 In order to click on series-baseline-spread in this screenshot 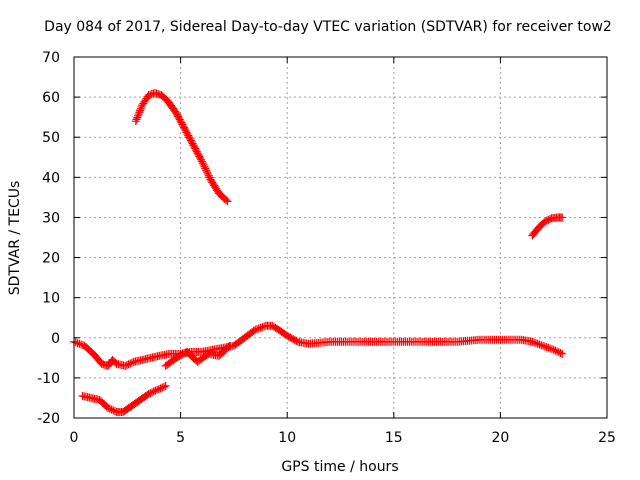, I will do `click(197, 355)`.